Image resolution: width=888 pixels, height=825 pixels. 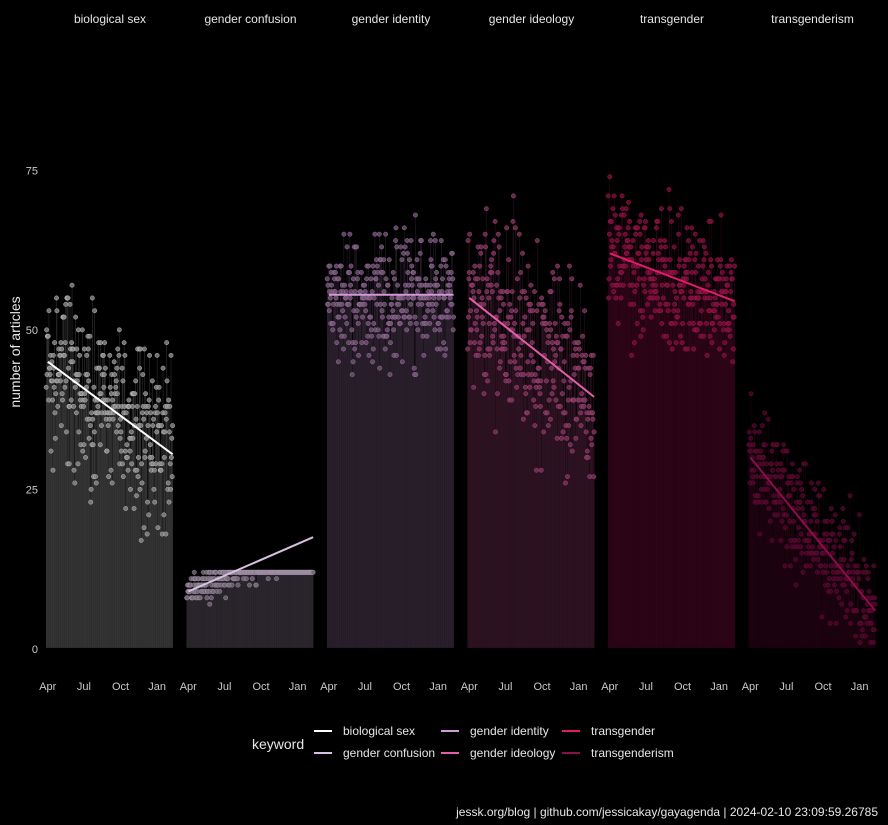 What do you see at coordinates (531, 19) in the screenshot?
I see `facet-title: gender ideology` at bounding box center [531, 19].